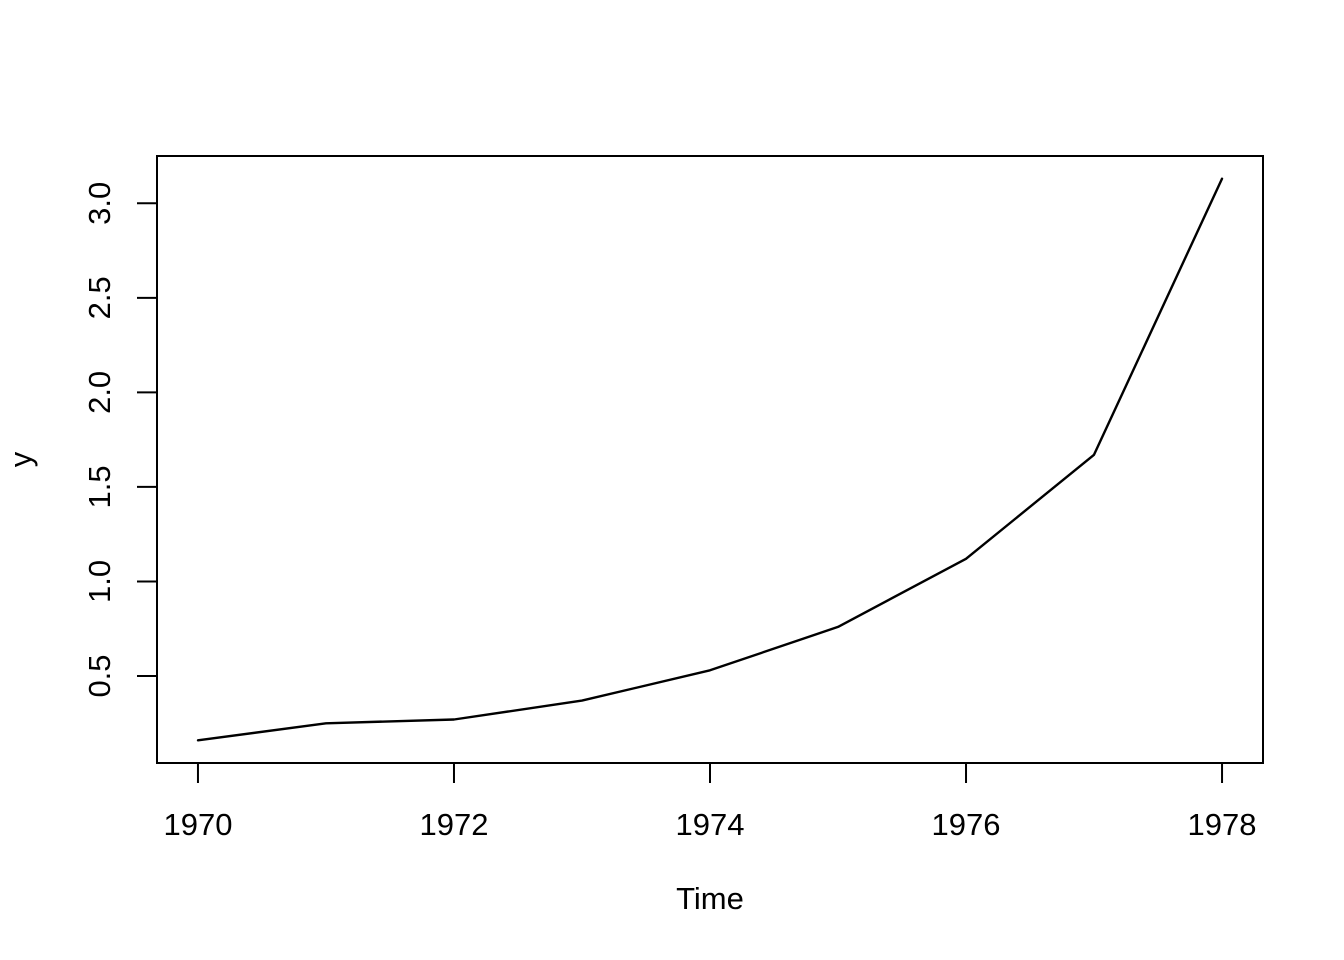 The image size is (1344, 960). What do you see at coordinates (710, 898) in the screenshot?
I see `x-axis-title: Time` at bounding box center [710, 898].